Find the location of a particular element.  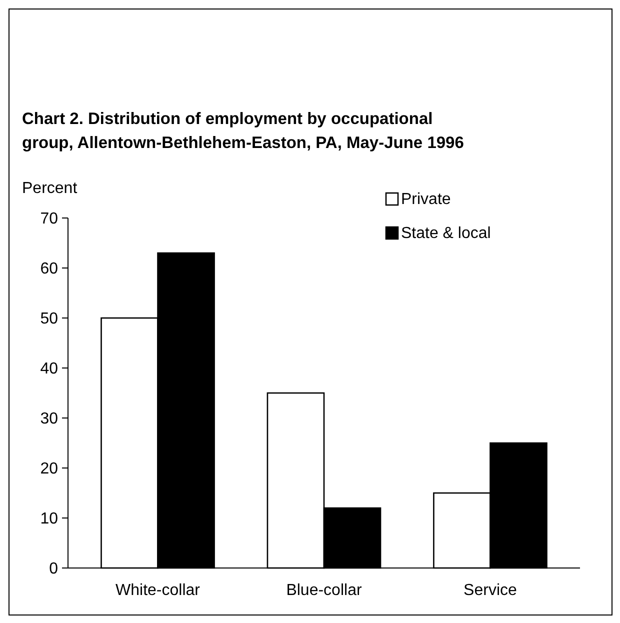

legend-label: State & local is located at coordinates (446, 233).